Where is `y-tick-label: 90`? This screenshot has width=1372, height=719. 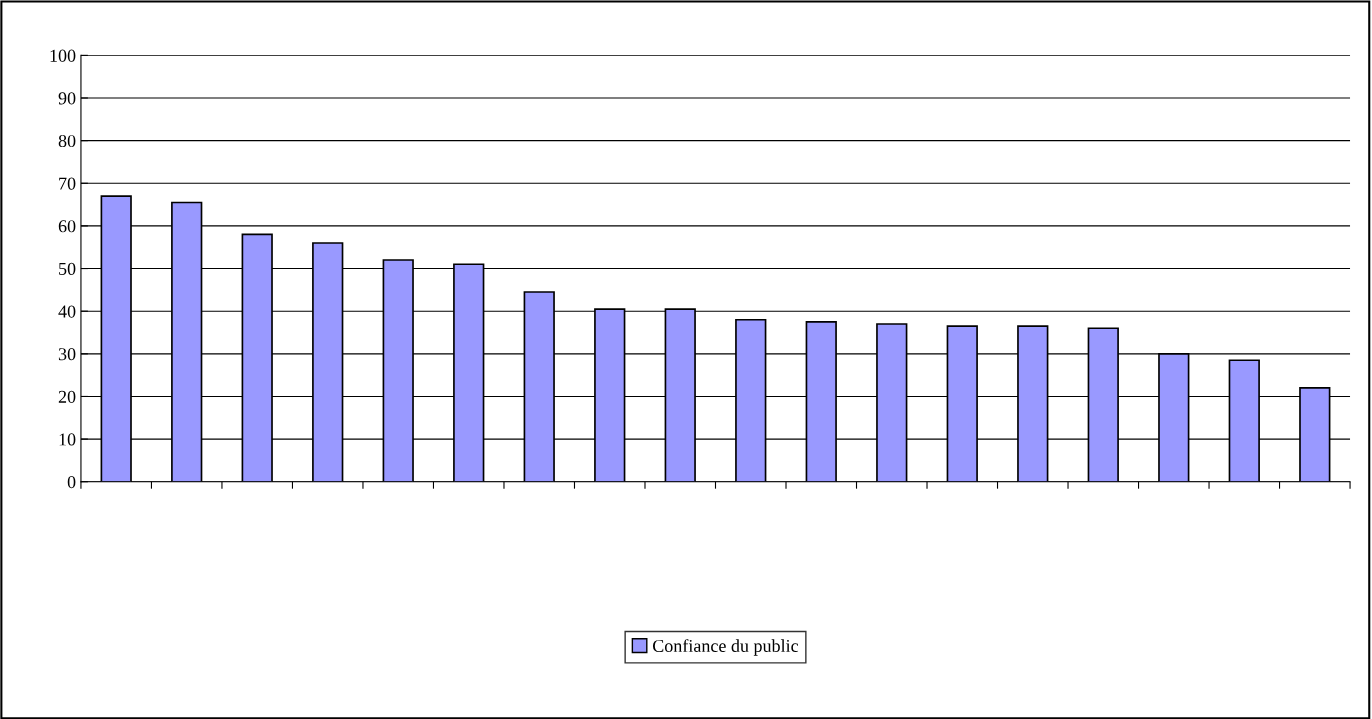
y-tick-label: 90 is located at coordinates (67, 98).